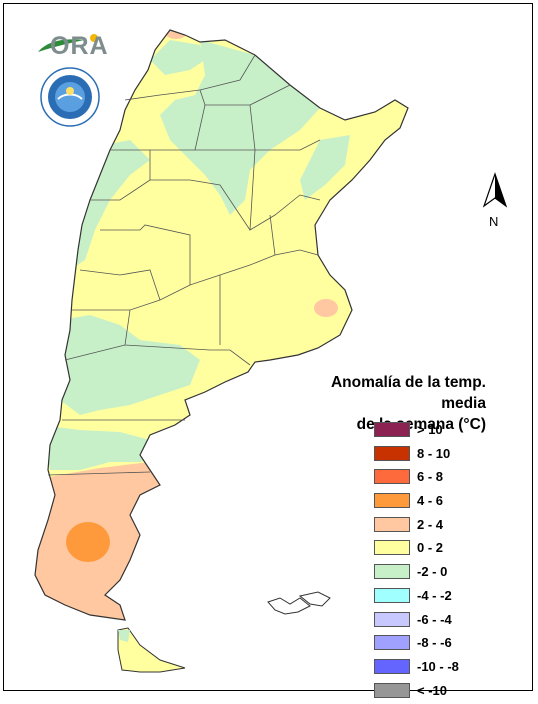  What do you see at coordinates (434, 453) in the screenshot?
I see `legend-label: 8 - 10` at bounding box center [434, 453].